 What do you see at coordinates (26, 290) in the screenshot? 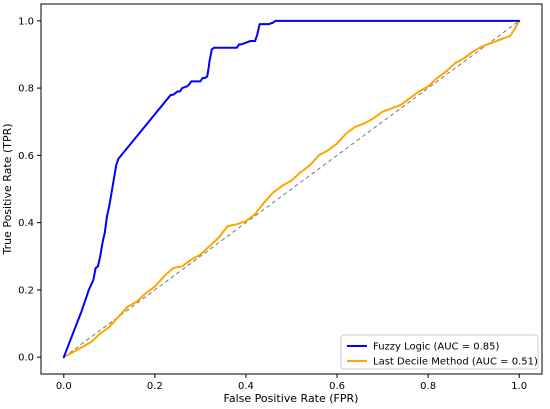
I see `y-tick-label: 0.2` at bounding box center [26, 290].